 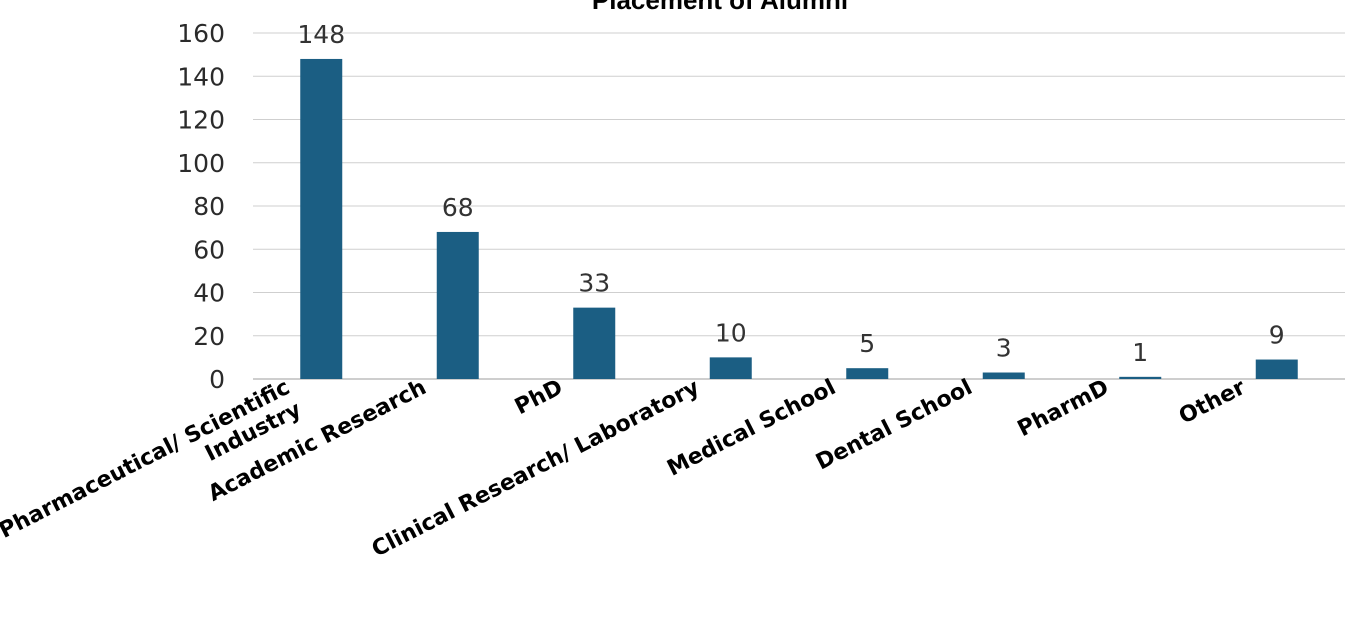 I want to click on data-label: 3, so click(x=1004, y=348).